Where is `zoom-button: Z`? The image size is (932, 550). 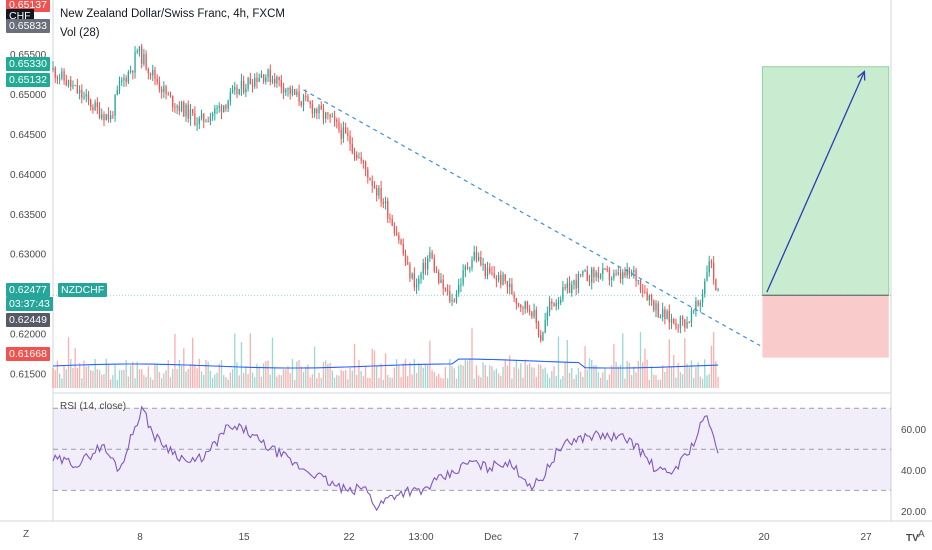
zoom-button: Z is located at coordinates (26, 534).